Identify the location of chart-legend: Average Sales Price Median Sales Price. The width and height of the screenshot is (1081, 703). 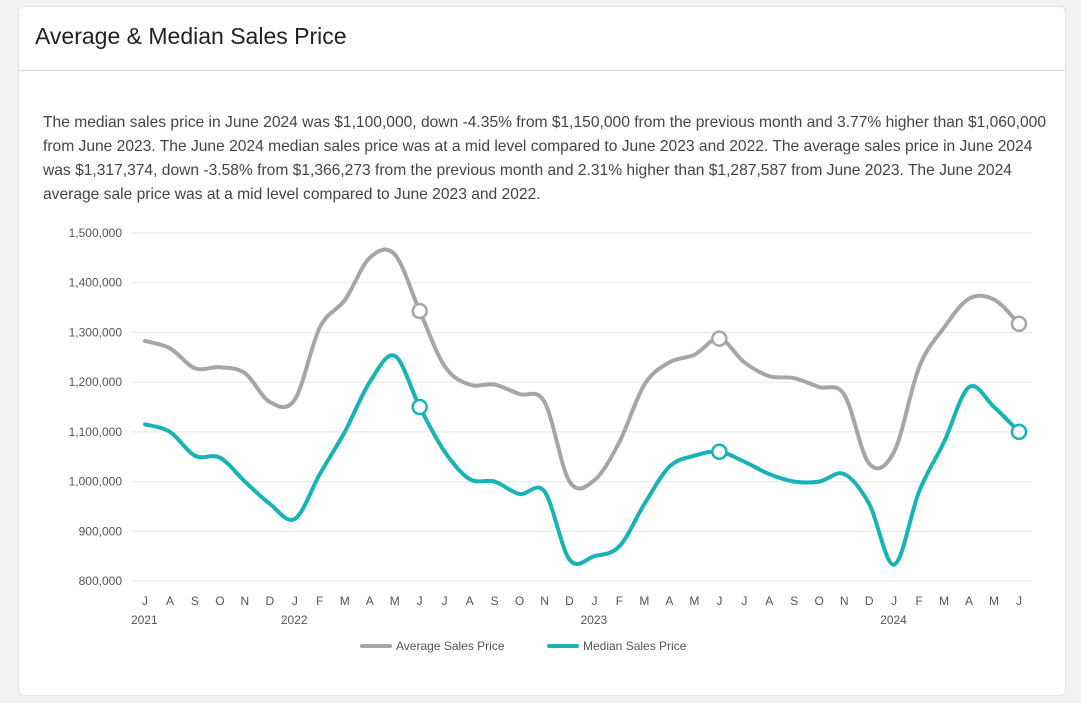
(523, 646).